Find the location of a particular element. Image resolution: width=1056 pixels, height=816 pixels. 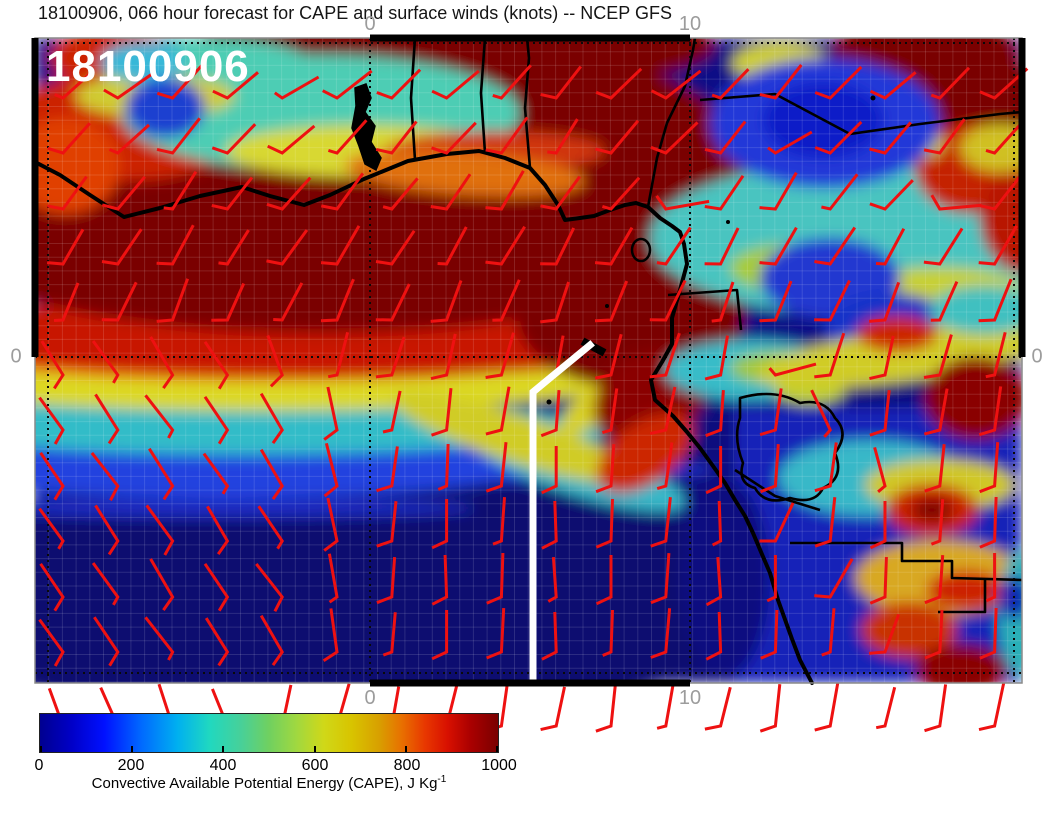

colorbar-tick-0: 0 is located at coordinates (39, 765).